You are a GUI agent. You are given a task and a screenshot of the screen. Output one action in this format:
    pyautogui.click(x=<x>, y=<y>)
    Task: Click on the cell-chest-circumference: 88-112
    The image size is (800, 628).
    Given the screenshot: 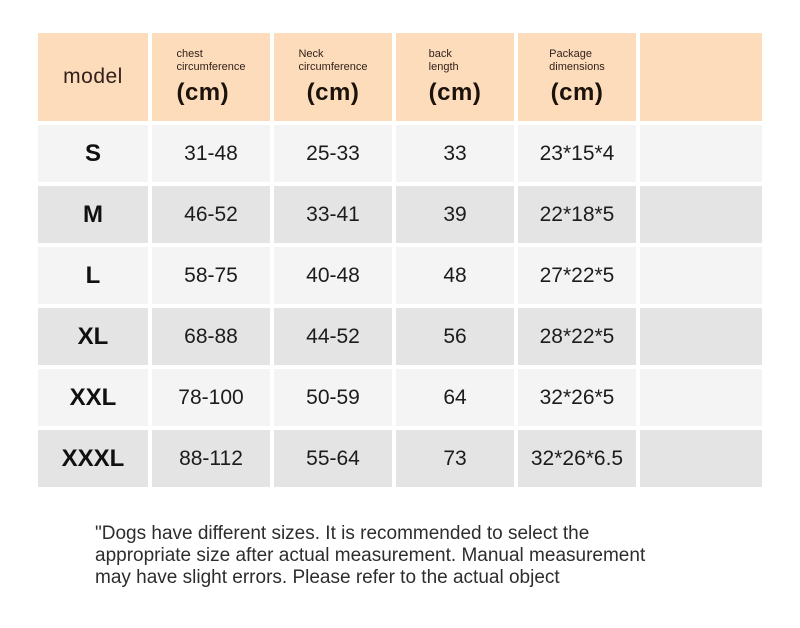 What is the action you would take?
    pyautogui.click(x=211, y=458)
    